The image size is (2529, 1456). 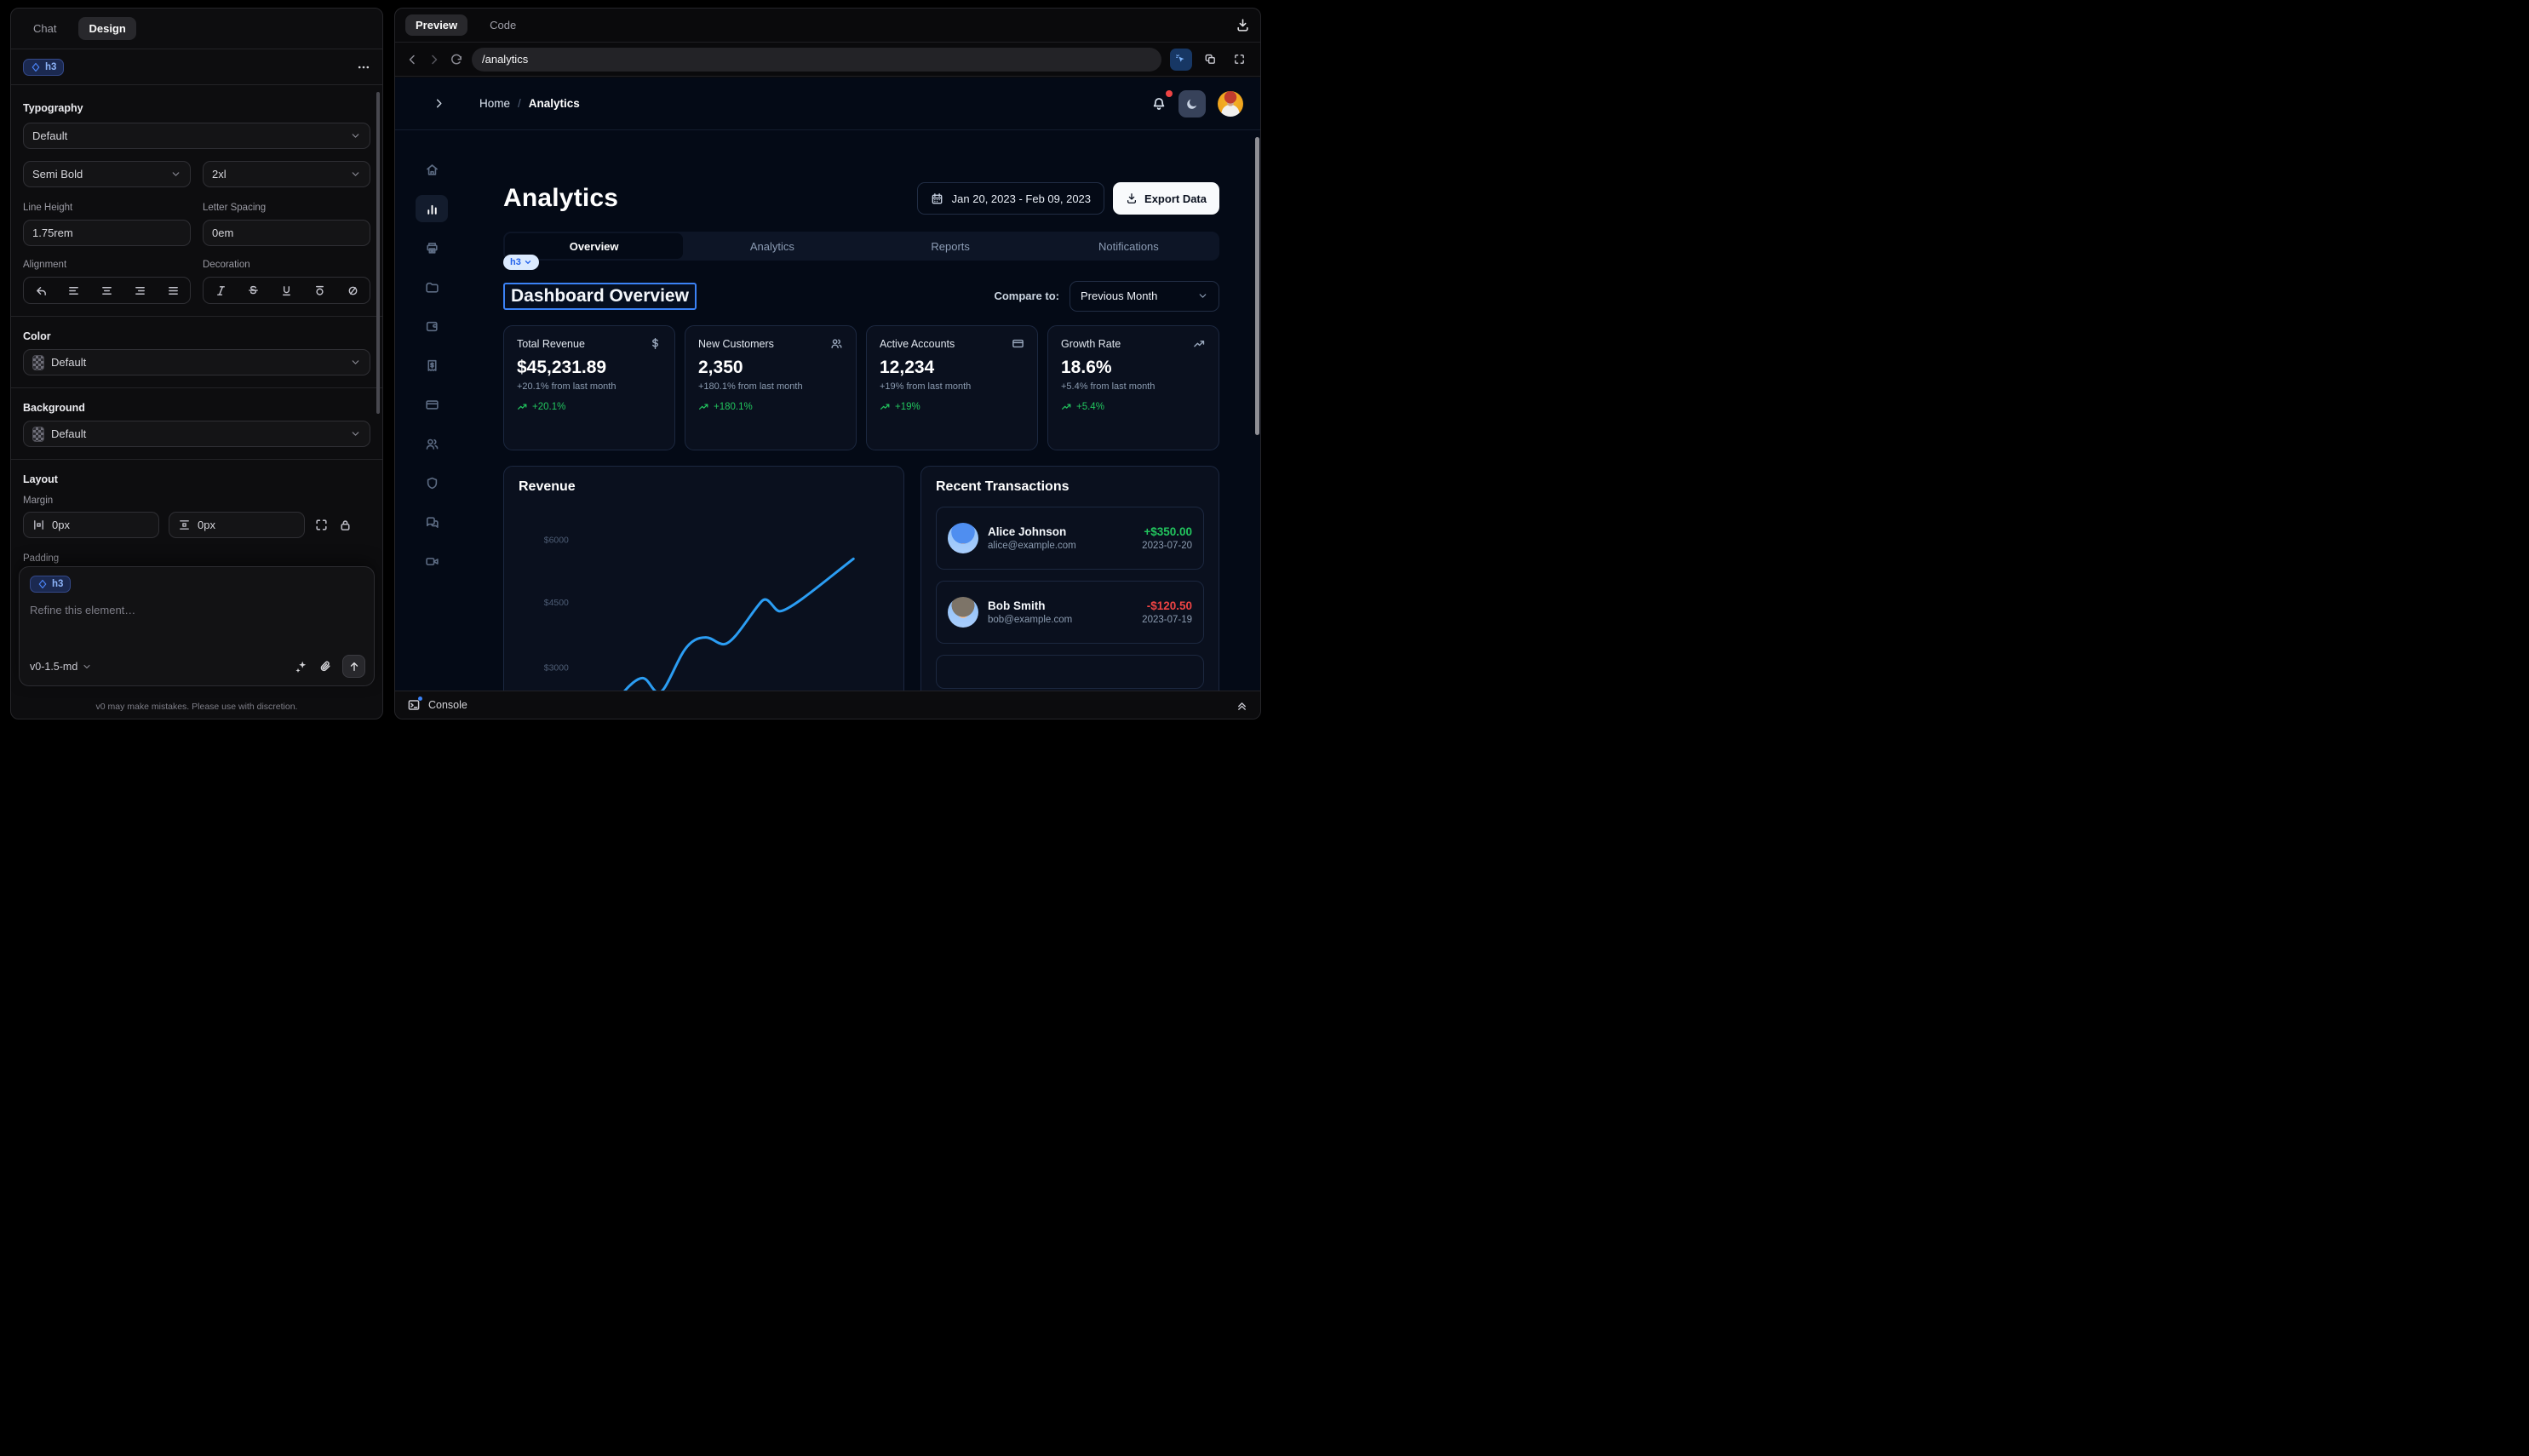 I want to click on bell-icon, so click(x=1159, y=103).